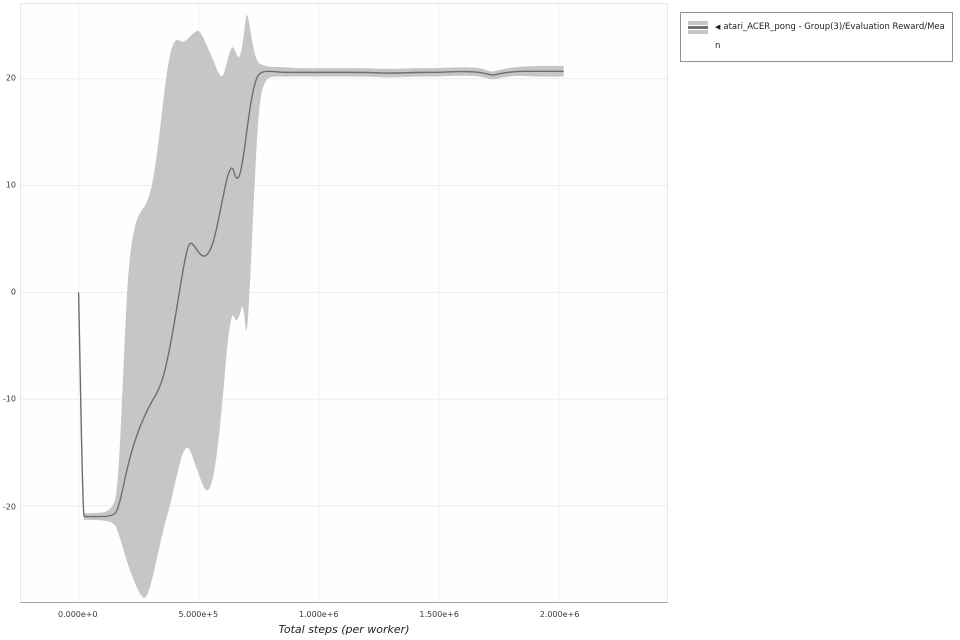 The width and height of the screenshot is (960, 640). I want to click on x-axis-title: Total steps (per worker), so click(344, 629).